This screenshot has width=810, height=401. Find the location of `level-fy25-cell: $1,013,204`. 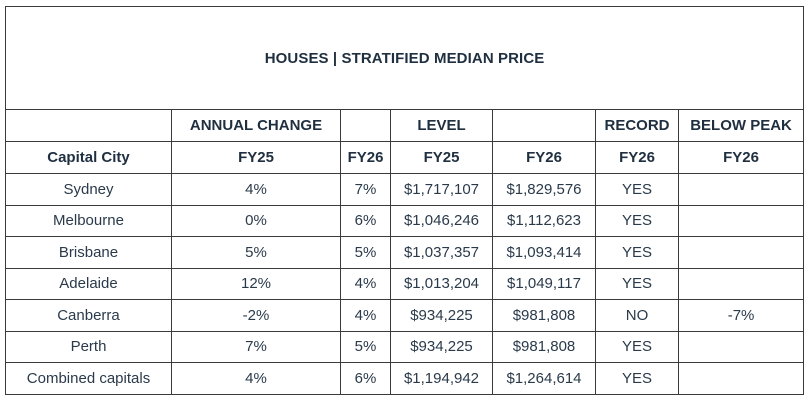

level-fy25-cell: $1,013,204 is located at coordinates (441, 283).